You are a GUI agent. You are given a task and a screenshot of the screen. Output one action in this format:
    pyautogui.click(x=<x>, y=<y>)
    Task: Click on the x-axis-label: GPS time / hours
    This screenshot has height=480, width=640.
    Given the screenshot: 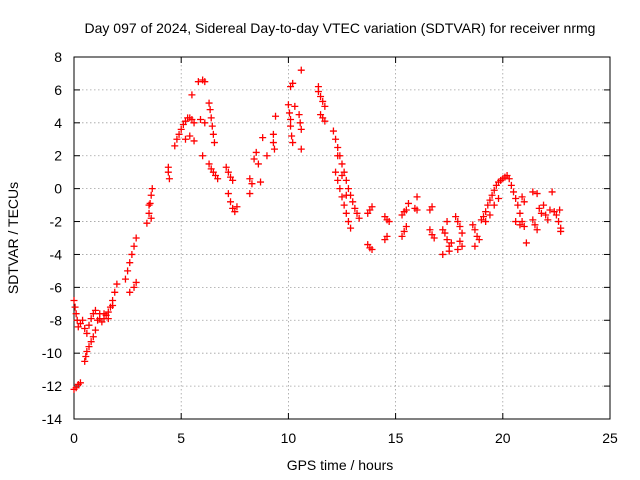 What is the action you would take?
    pyautogui.click(x=340, y=465)
    